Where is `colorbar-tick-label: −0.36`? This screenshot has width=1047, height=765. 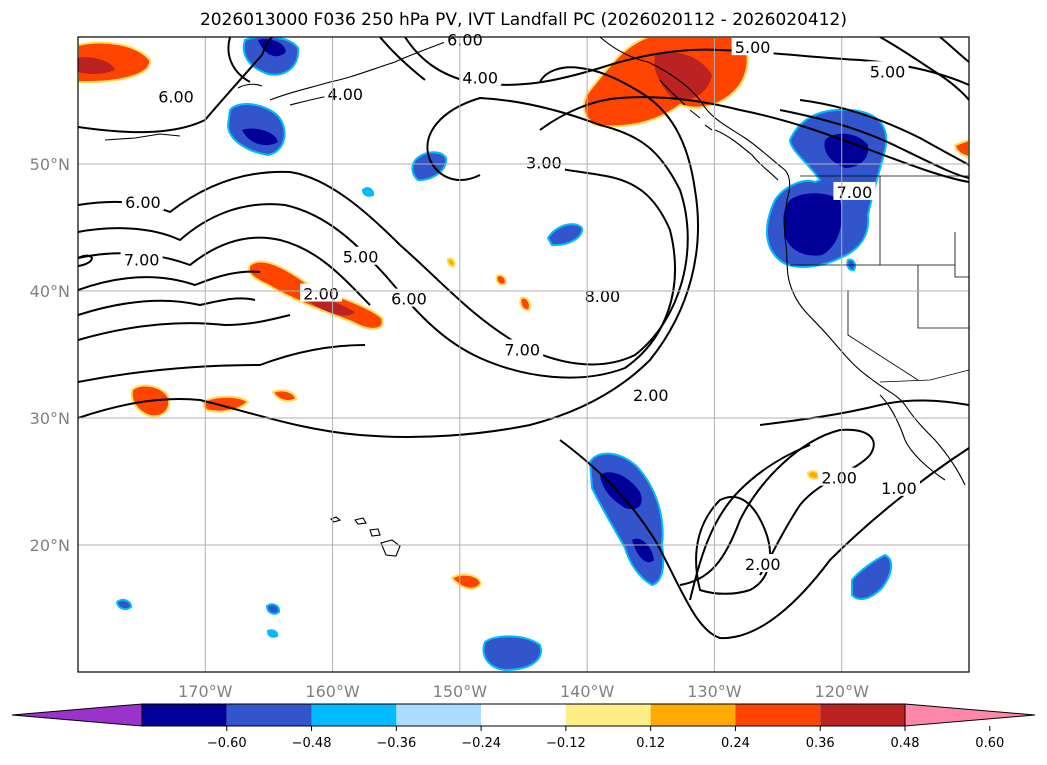
colorbar-tick-label: −0.36 is located at coordinates (396, 743).